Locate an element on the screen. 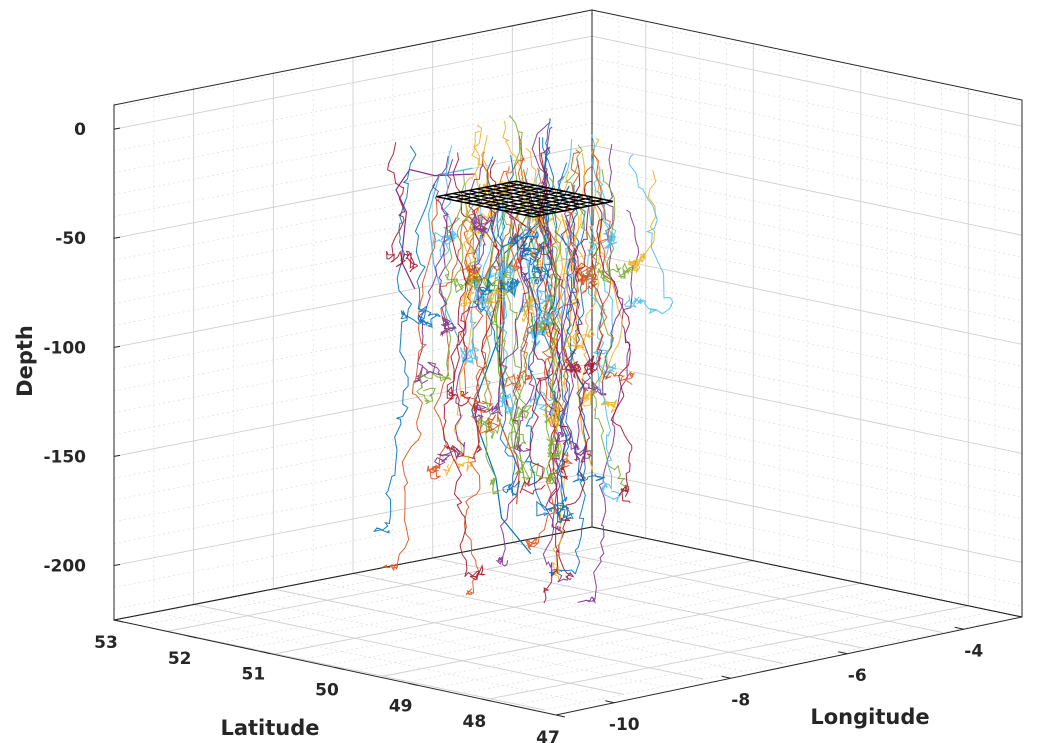 Image resolution: width=1041 pixels, height=743 pixels. y-tick-label: 47 is located at coordinates (548, 735).